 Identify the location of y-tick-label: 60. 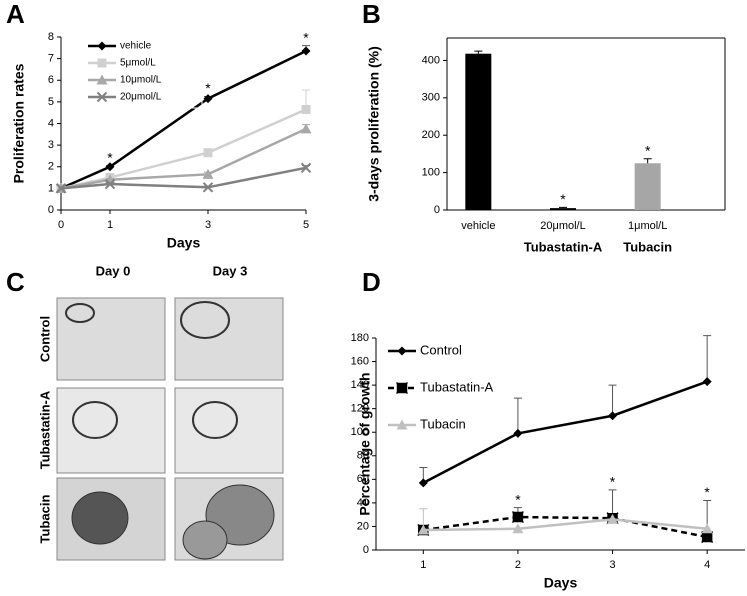
(363, 479).